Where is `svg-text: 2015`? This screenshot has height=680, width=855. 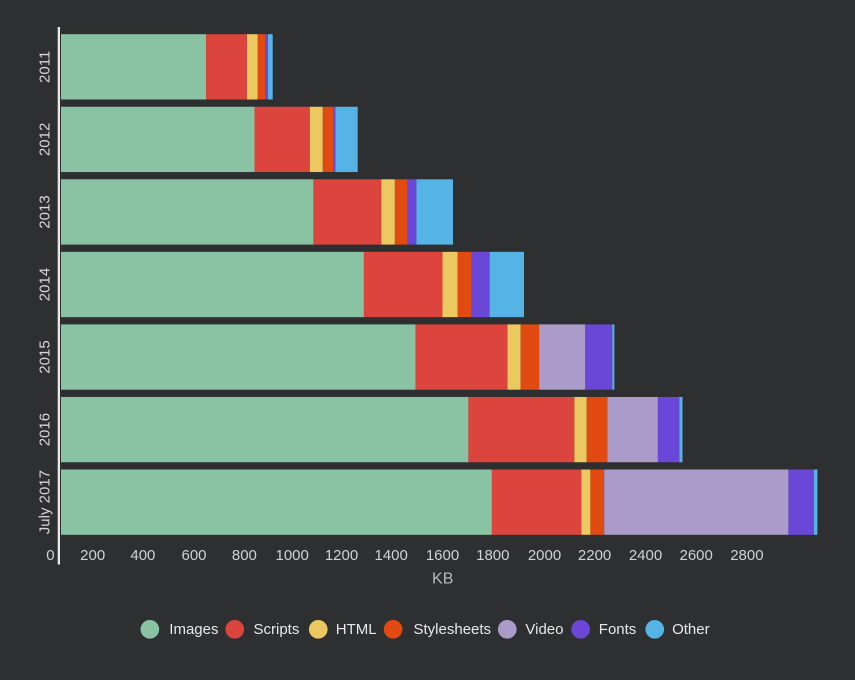
svg-text: 2015 is located at coordinates (45, 356).